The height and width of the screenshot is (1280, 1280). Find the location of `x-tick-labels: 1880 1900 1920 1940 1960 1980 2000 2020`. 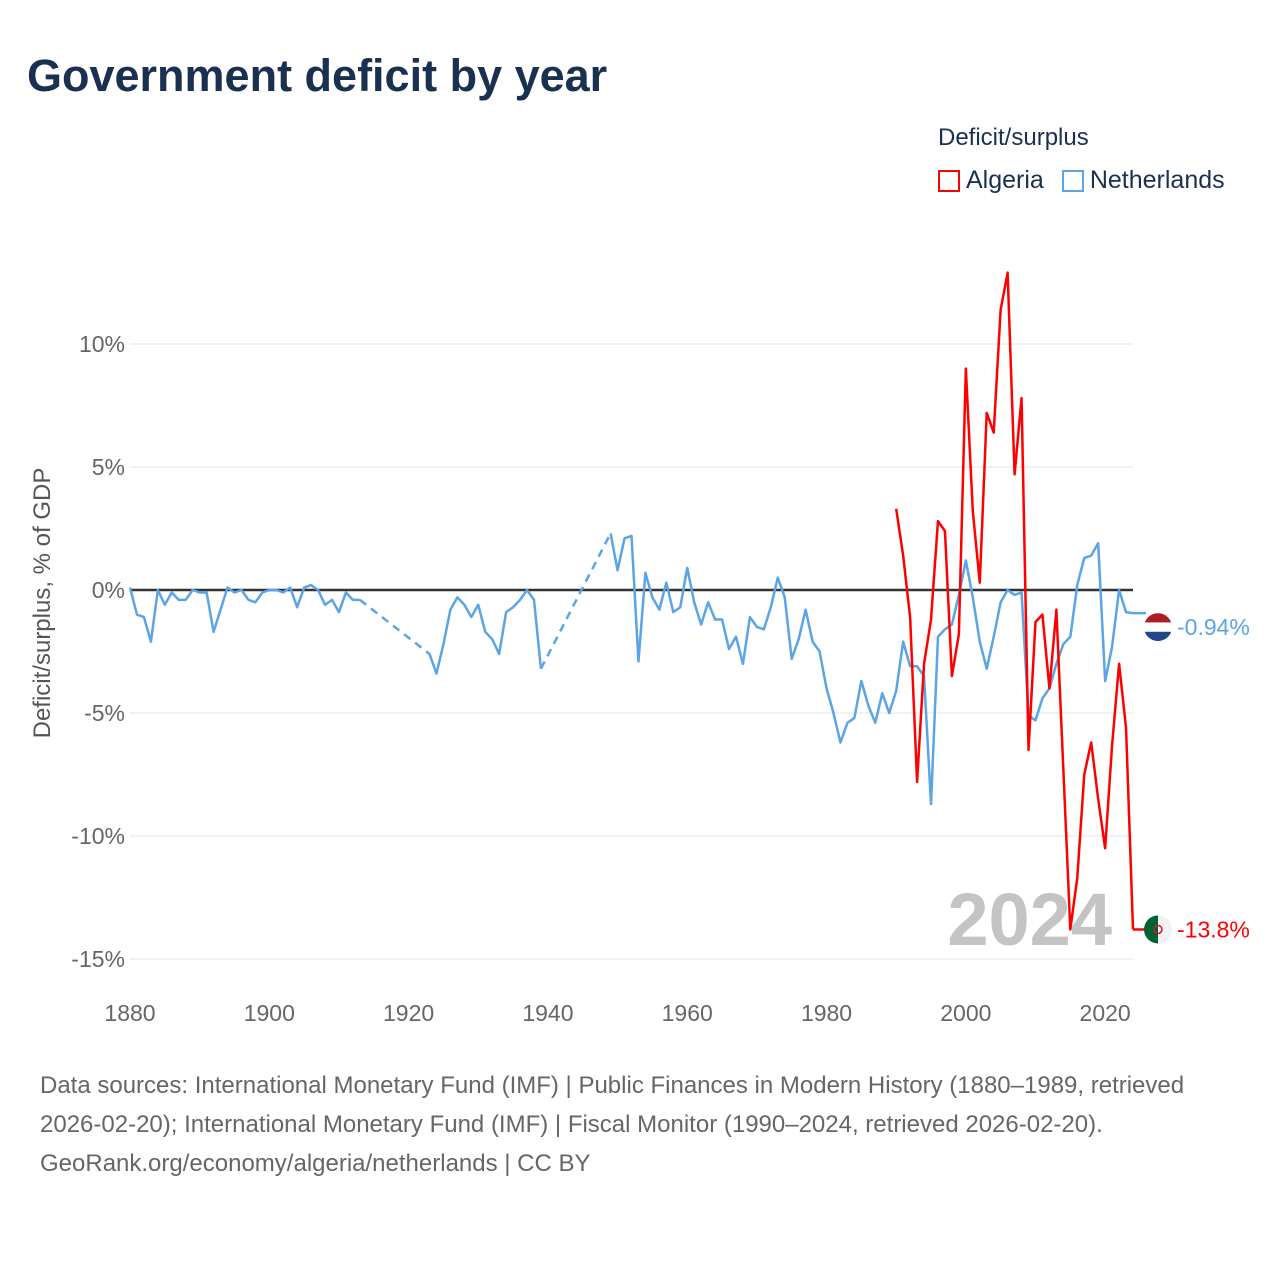

x-tick-labels: 1880 1900 1920 1940 1960 1980 2000 2020 is located at coordinates (617, 1013).